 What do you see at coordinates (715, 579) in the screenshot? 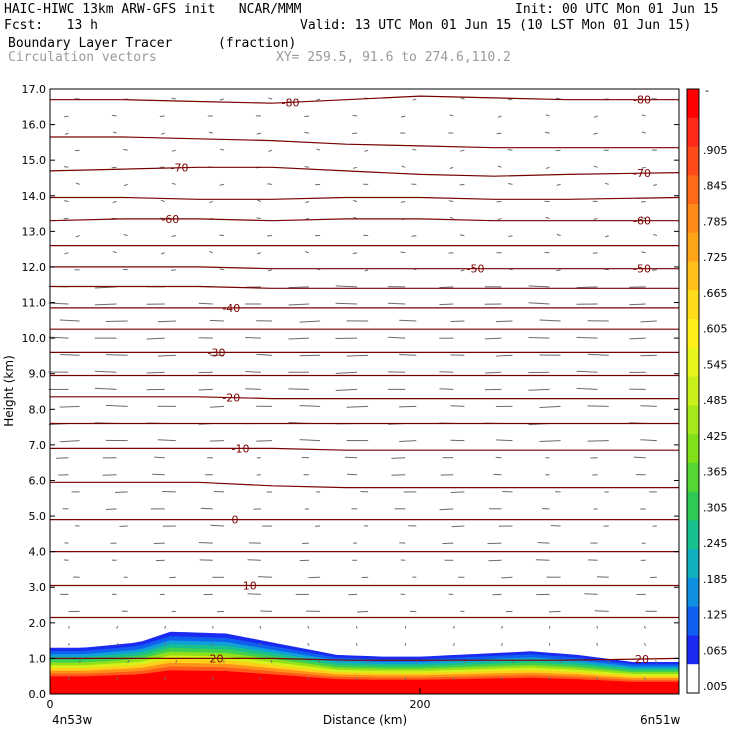
I see `colorbar-label: .185` at bounding box center [715, 579].